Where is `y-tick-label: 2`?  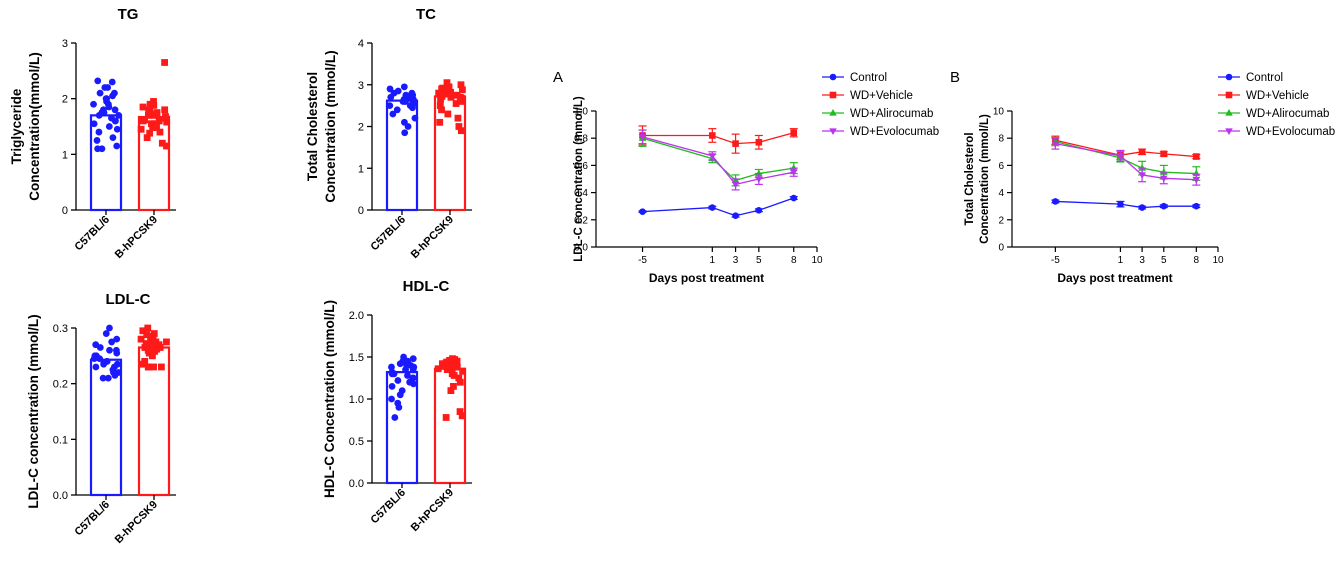
y-tick-label: 2 is located at coordinates (1001, 220).